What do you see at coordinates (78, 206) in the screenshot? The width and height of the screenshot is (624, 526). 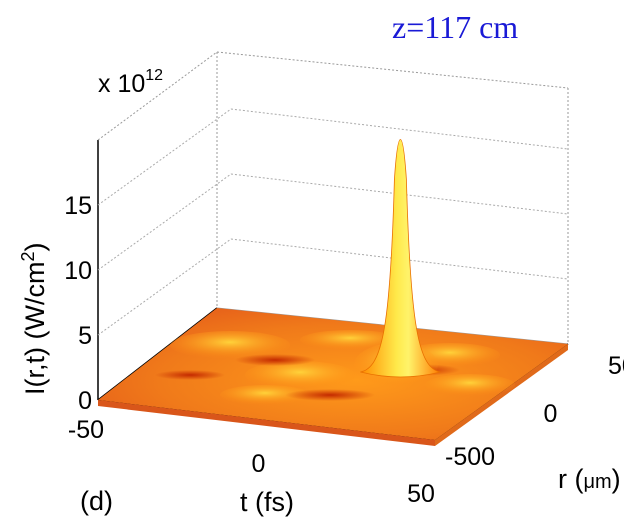 I see `z-tick-label: 15` at bounding box center [78, 206].